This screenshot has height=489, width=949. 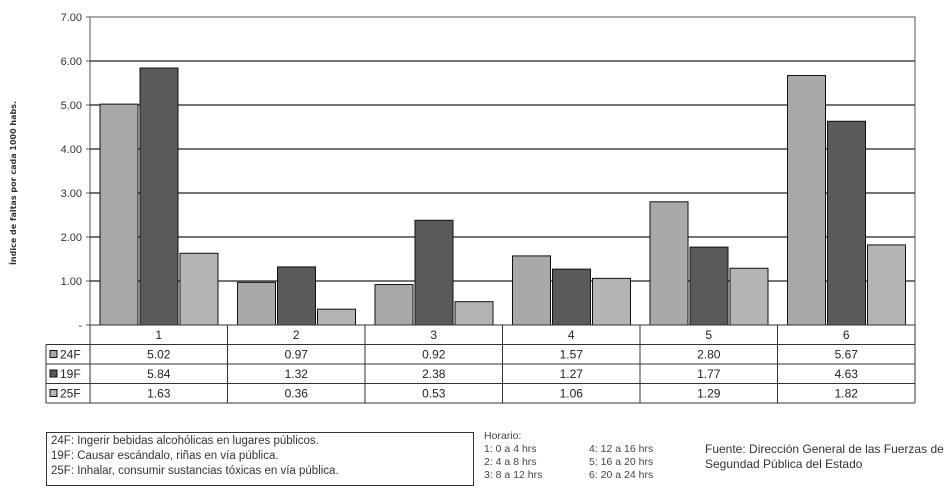 I want to click on horario-title: Horario:, so click(x=503, y=436).